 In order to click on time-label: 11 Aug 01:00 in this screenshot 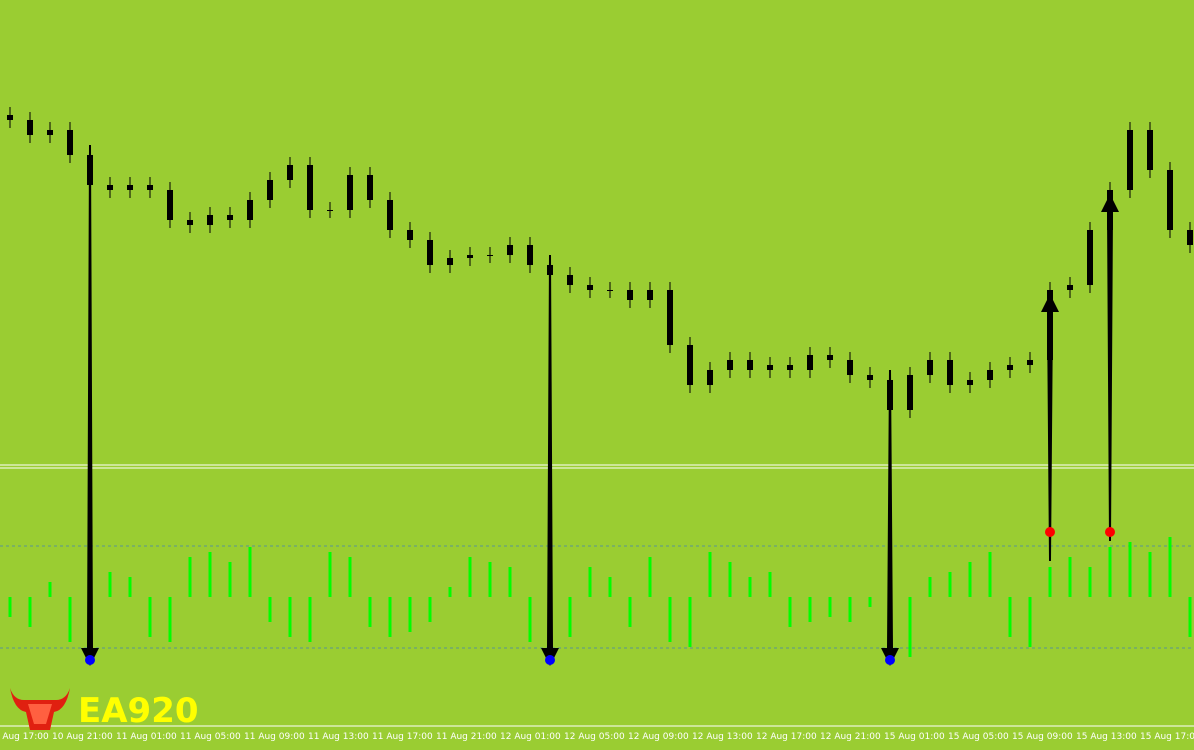, I will do `click(146, 737)`.